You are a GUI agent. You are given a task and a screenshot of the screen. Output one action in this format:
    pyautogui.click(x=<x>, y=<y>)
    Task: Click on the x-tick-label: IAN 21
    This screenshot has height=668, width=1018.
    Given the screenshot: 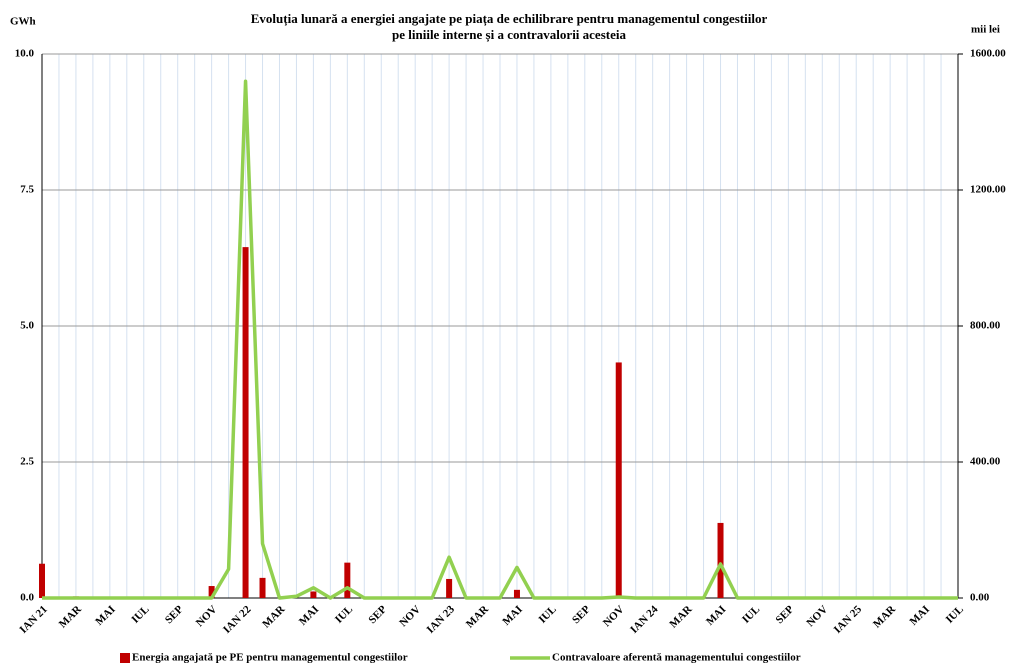 What is the action you would take?
    pyautogui.click(x=33, y=619)
    